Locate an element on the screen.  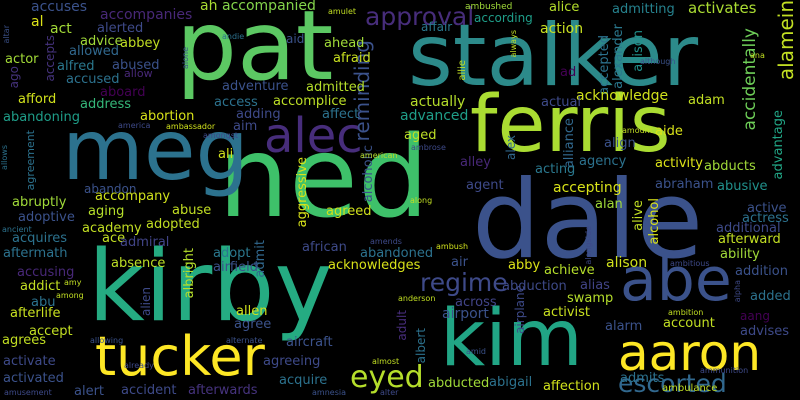
word-actual: actual is located at coordinates (561, 102).